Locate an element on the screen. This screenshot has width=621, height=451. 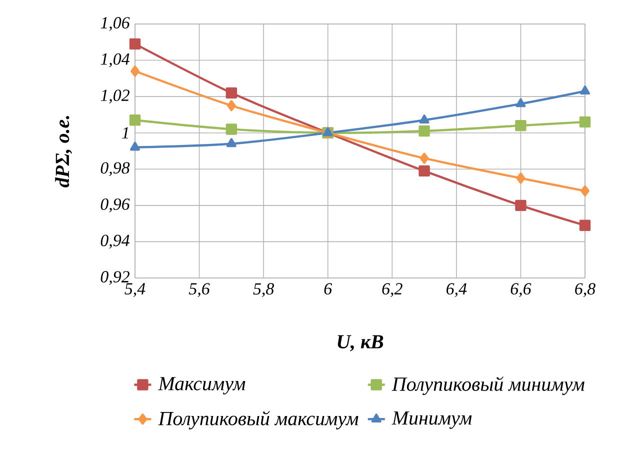
legend-label: Максимум is located at coordinates (202, 385).